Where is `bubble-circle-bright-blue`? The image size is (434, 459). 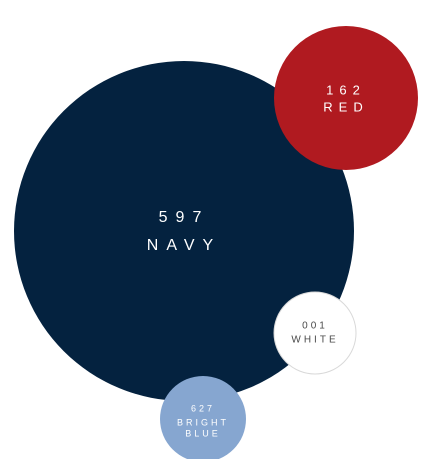
bubble-circle-bright-blue is located at coordinates (203, 417).